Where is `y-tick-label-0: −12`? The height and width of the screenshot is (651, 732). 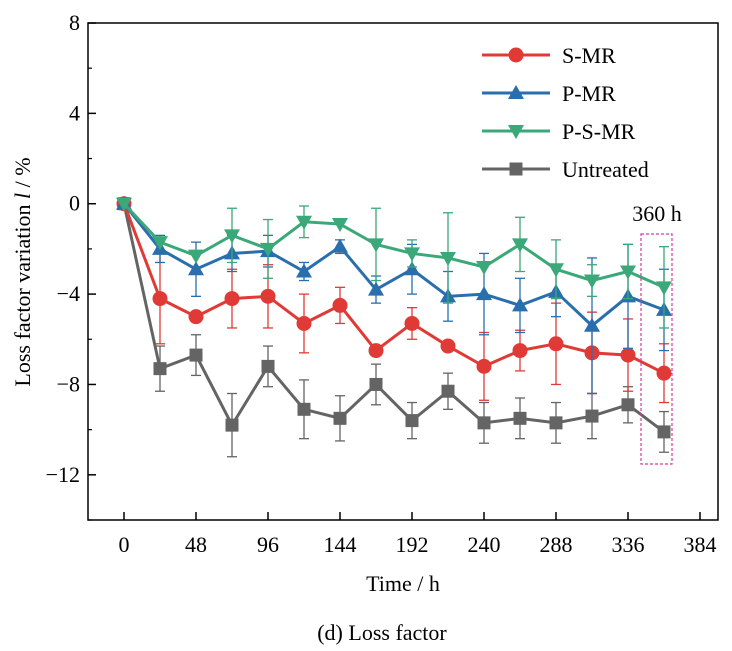 y-tick-label-0: −12 is located at coordinates (63, 474).